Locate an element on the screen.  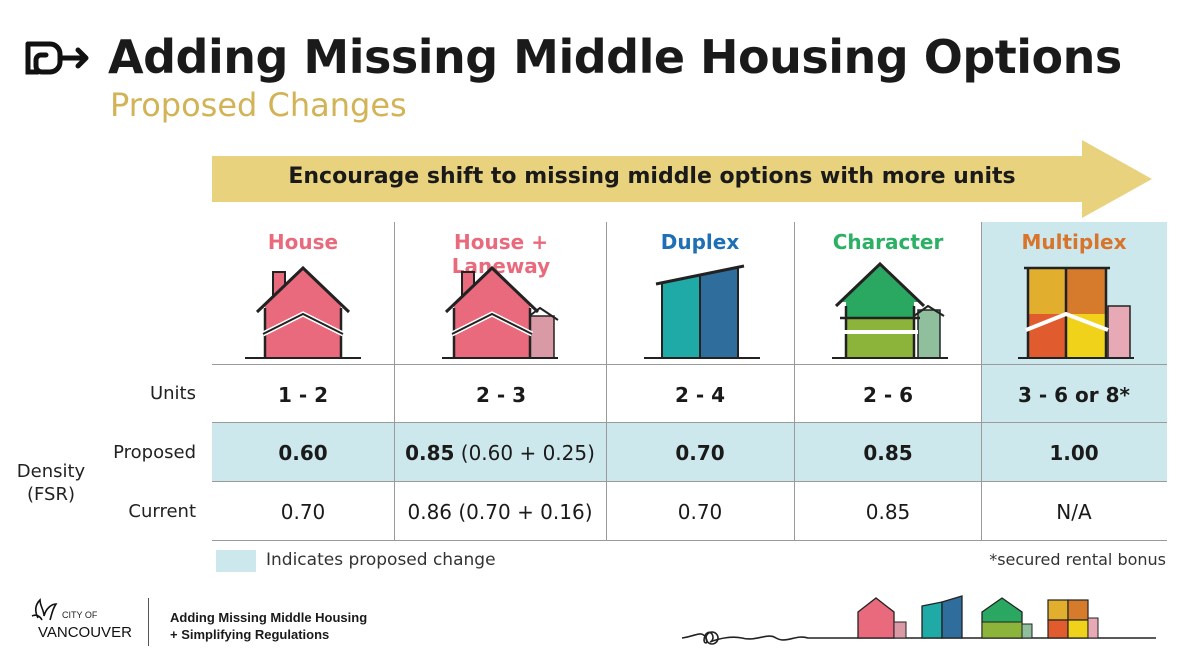
current-character: 0.85 is located at coordinates (888, 512).